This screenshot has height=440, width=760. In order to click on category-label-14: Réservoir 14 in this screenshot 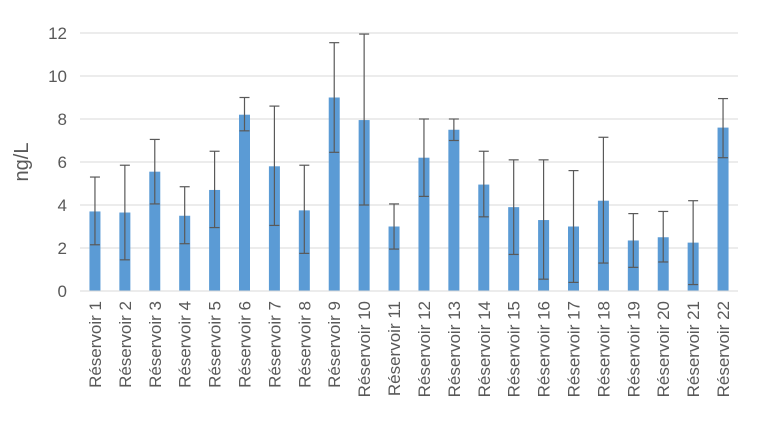, I will do `click(484, 349)`.